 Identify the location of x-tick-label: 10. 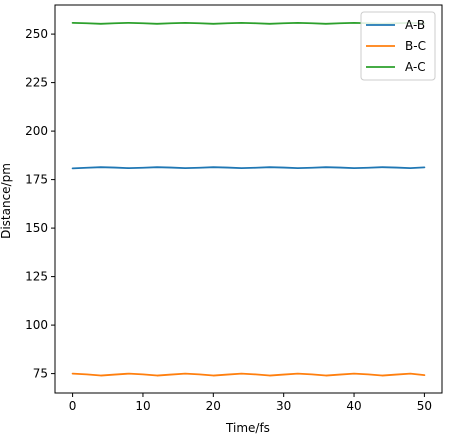
(142, 406).